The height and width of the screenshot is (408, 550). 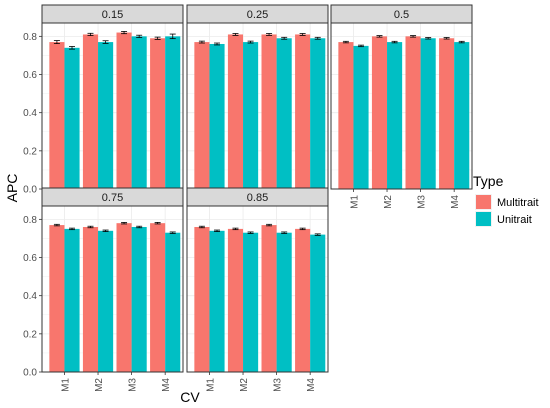 I want to click on x-axis-title: CV, so click(x=190, y=397).